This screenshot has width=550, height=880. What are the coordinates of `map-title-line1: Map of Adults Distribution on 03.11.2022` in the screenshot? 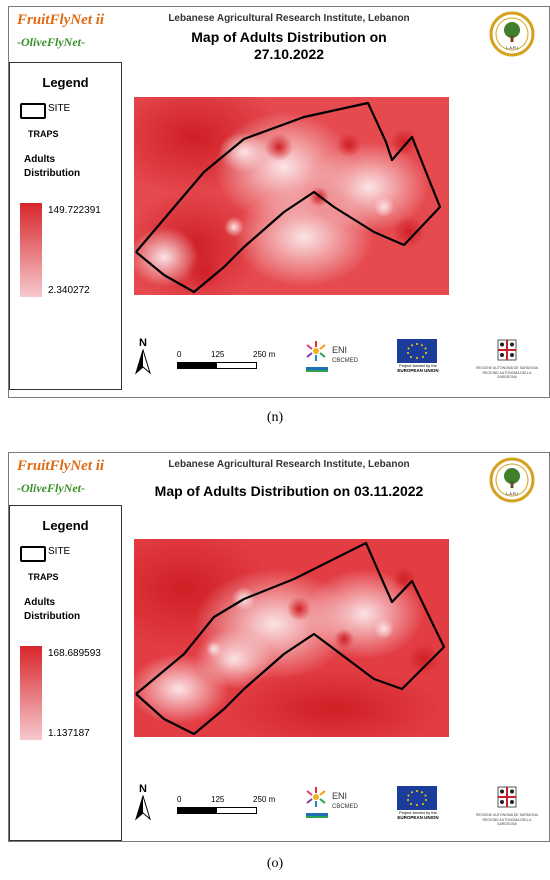 It's located at (289, 491).